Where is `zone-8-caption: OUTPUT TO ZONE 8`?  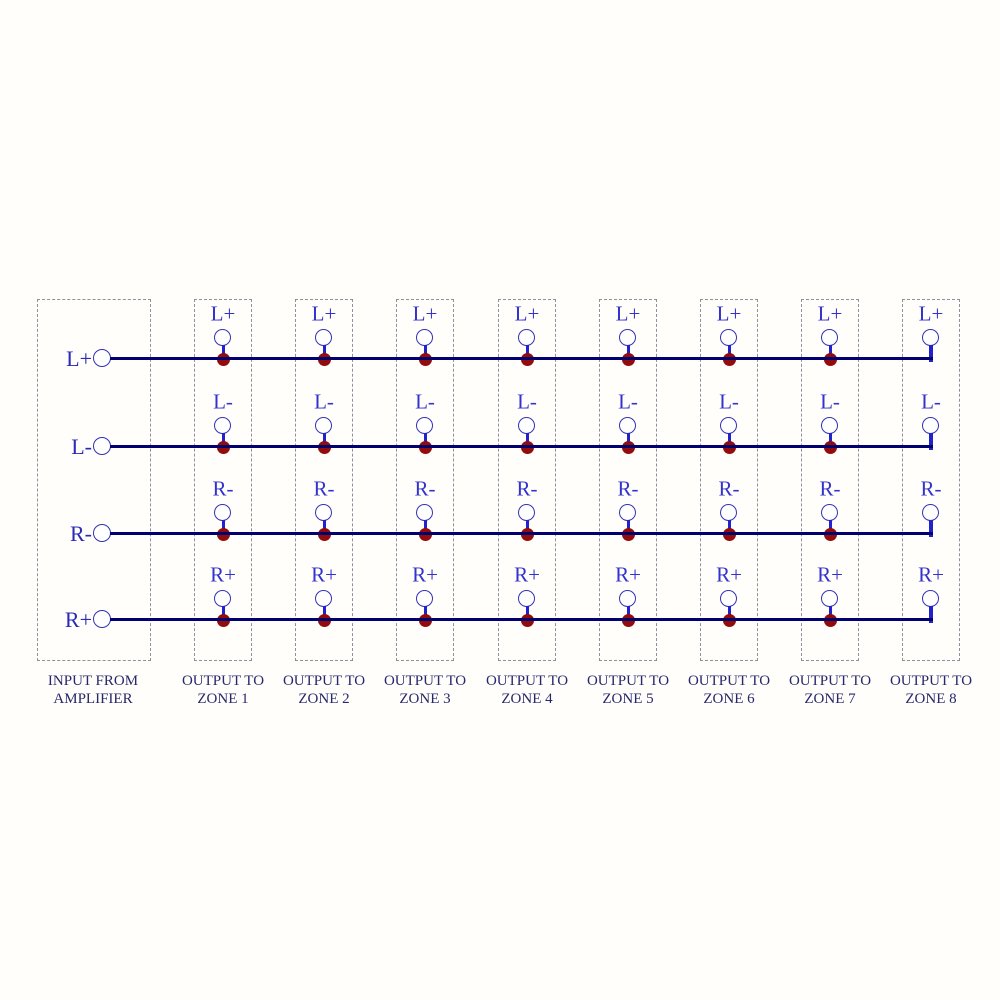
zone-8-caption: OUTPUT TO ZONE 8 is located at coordinates (931, 690).